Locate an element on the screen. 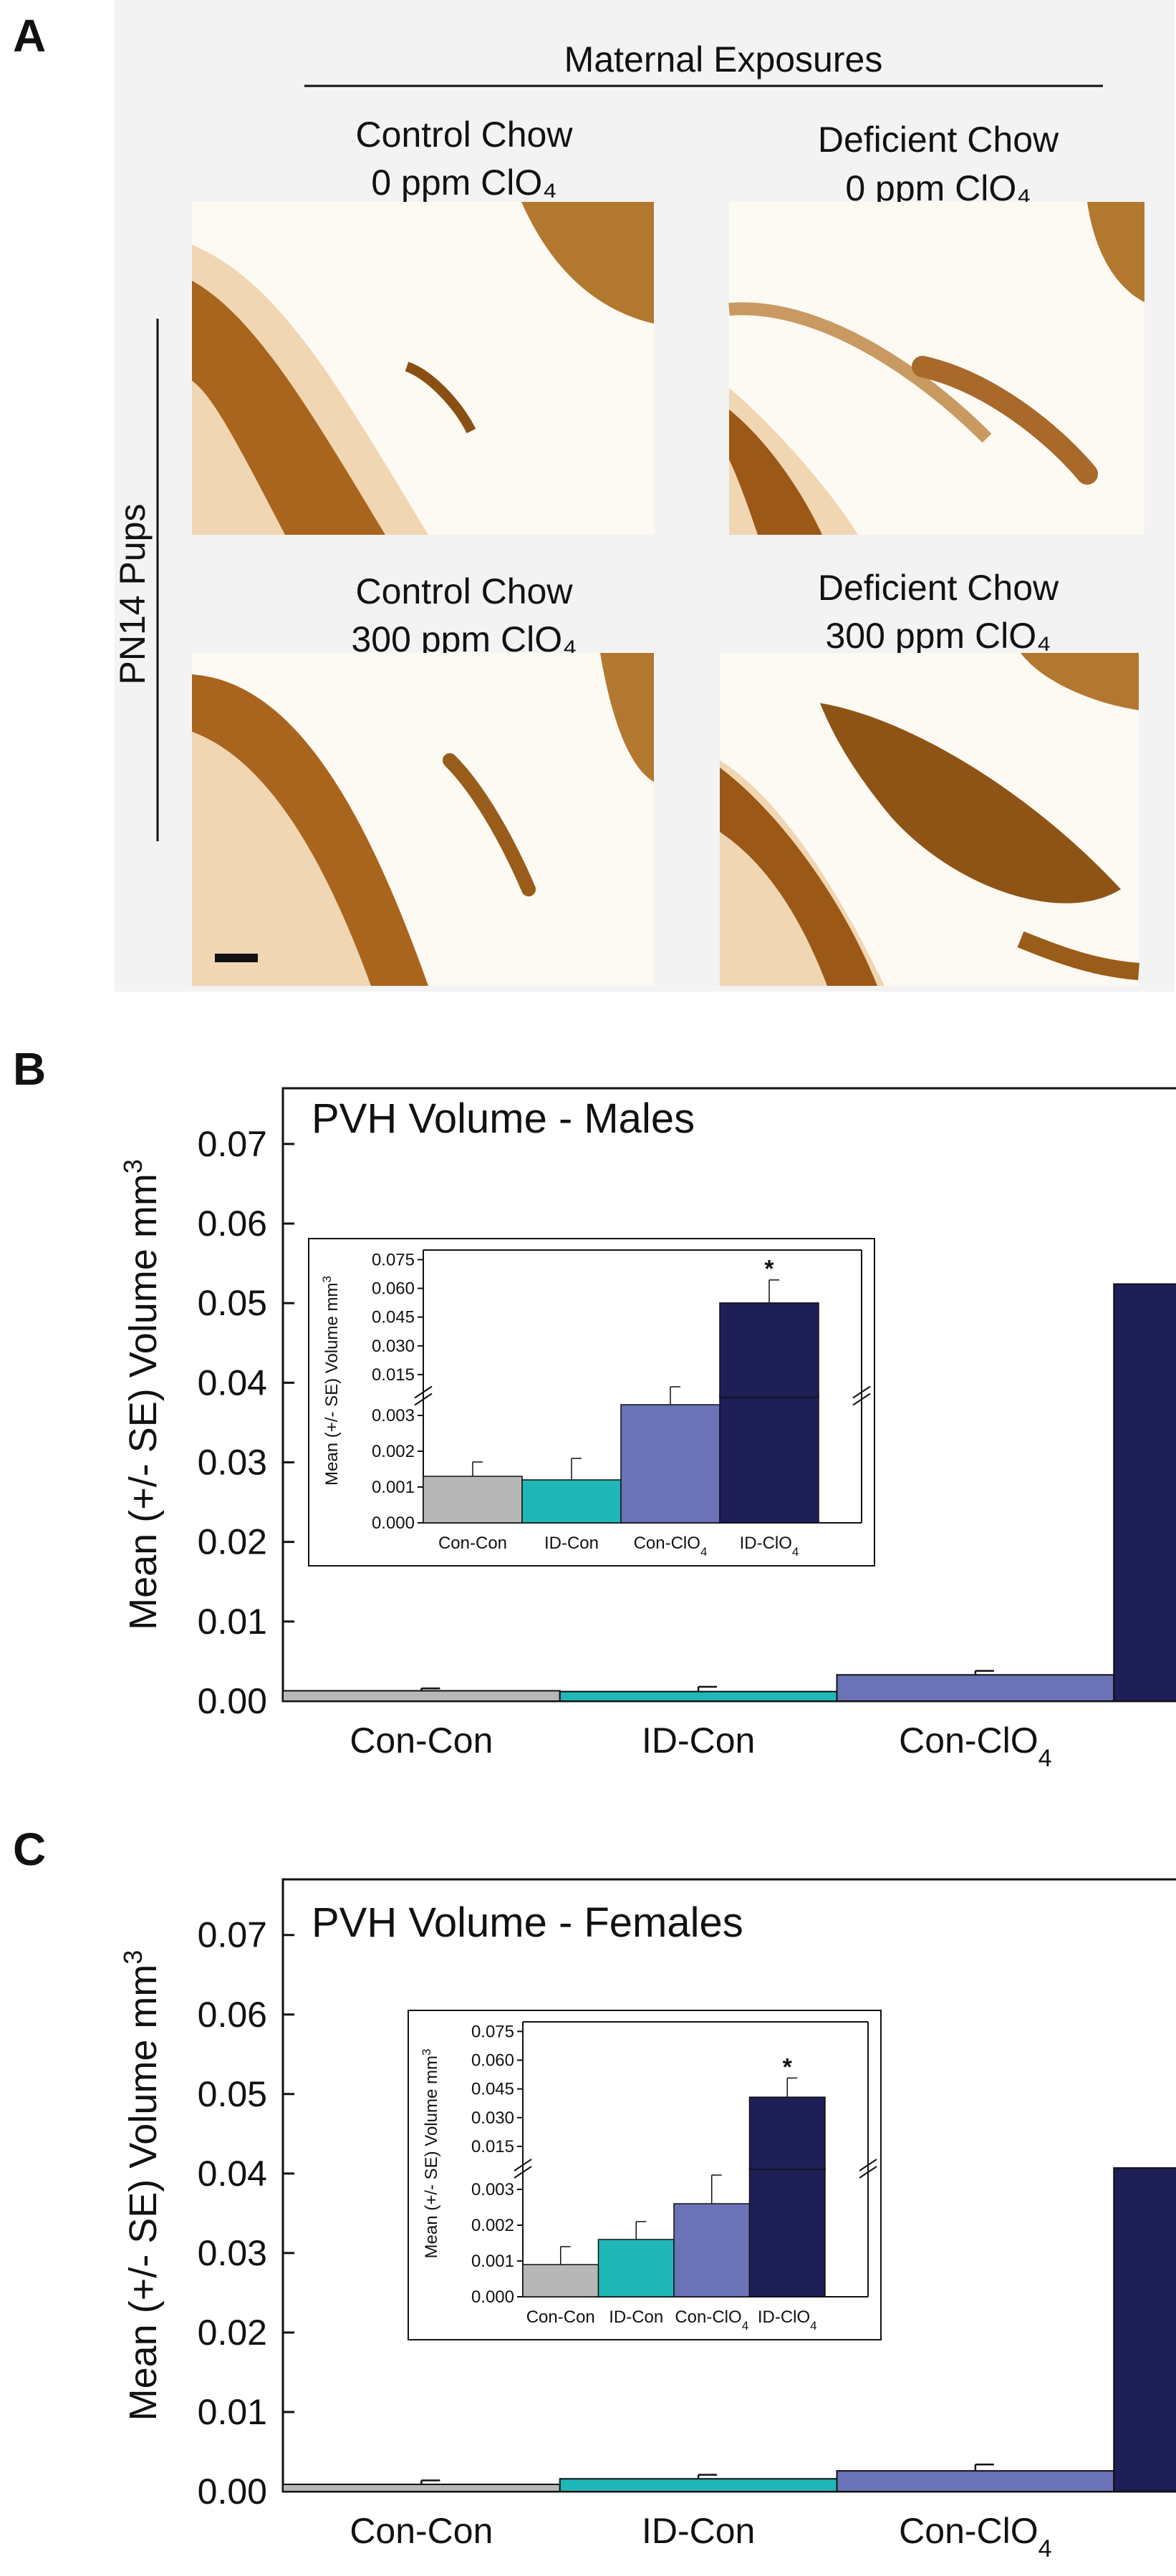 Image resolution: width=1176 pixels, height=2576 pixels. caption-control-300-line2: 300 ppm ClO₄ is located at coordinates (465, 639).